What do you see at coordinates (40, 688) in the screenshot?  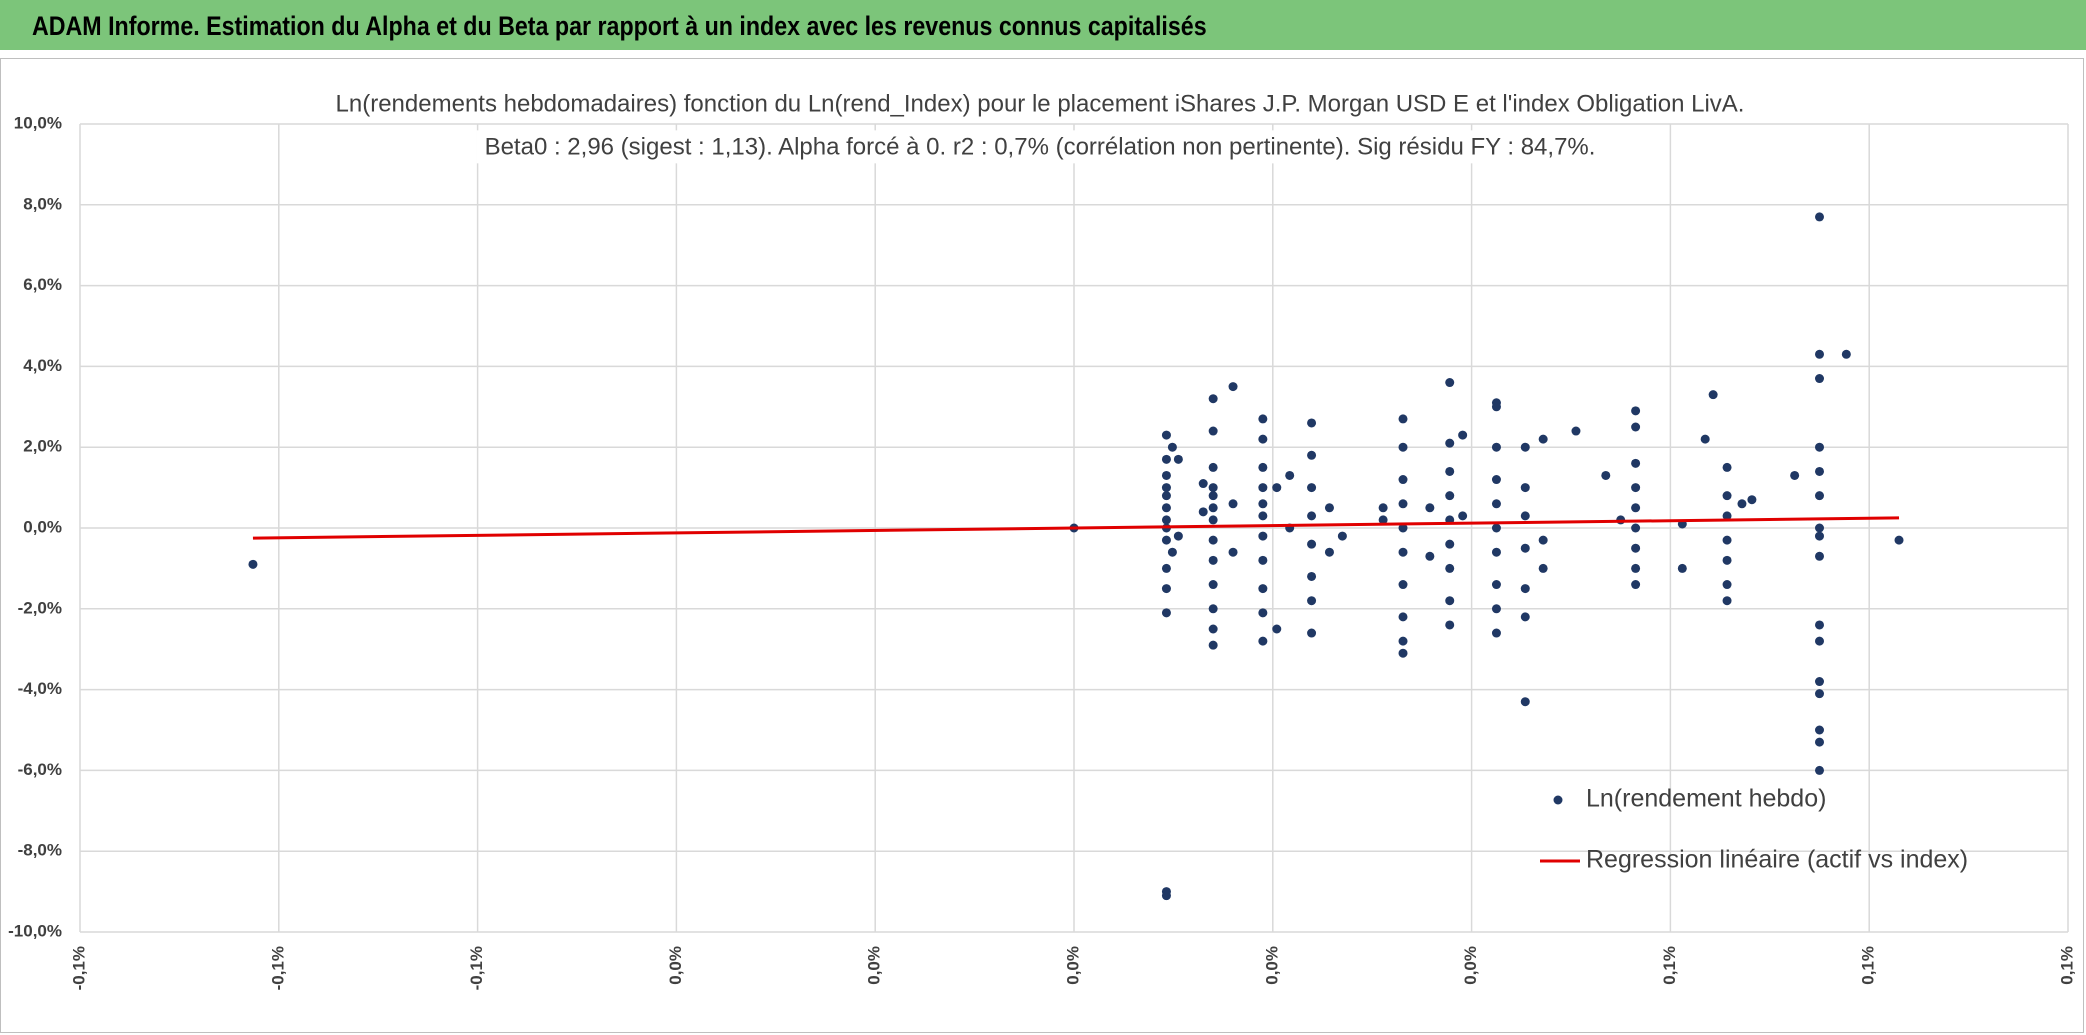 I see `y-tick-label: -4,0%` at bounding box center [40, 688].